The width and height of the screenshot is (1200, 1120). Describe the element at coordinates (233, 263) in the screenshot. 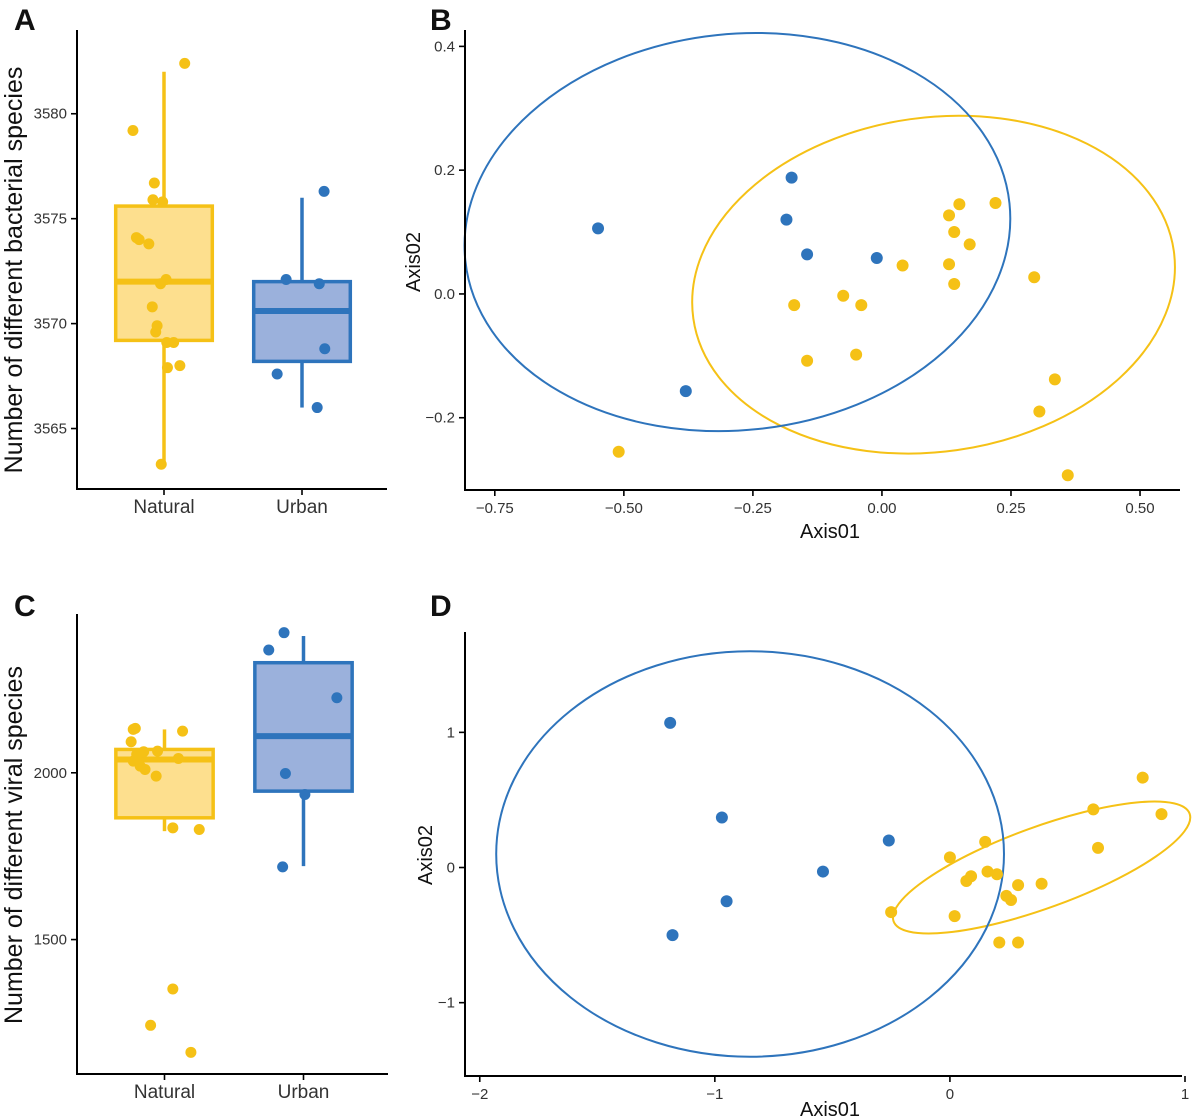

I see `panel-a-plot` at that location.